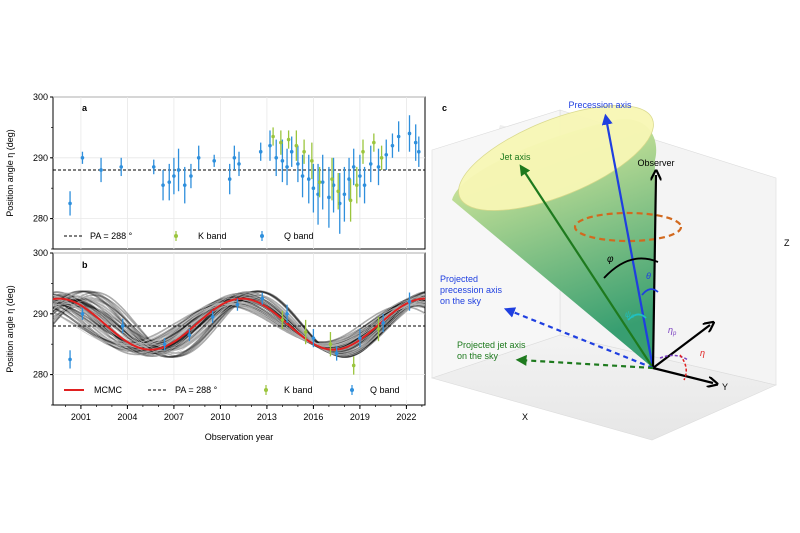 Image resolution: width=800 pixels, height=533 pixels. Describe the element at coordinates (650, 292) in the screenshot. I see `theta-arc` at that location.